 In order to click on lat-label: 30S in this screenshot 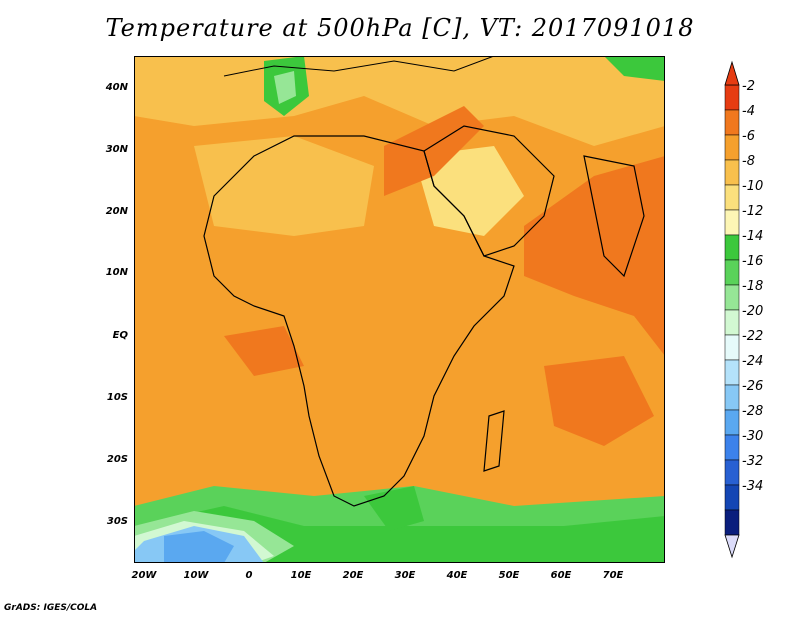, I will do `click(117, 521)`.